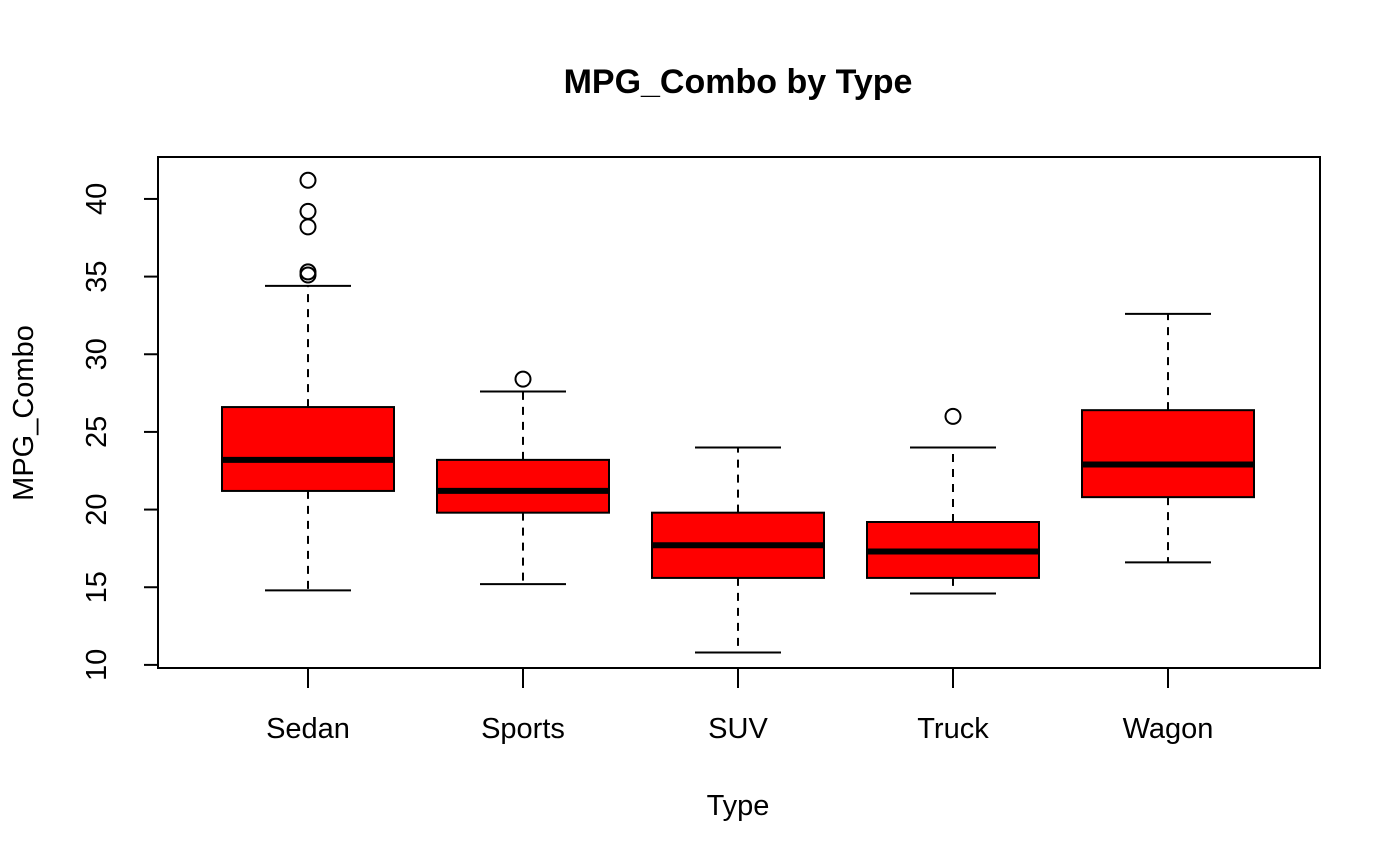 The height and width of the screenshot is (865, 1400). What do you see at coordinates (738, 550) in the screenshot?
I see `box-group-suv` at bounding box center [738, 550].